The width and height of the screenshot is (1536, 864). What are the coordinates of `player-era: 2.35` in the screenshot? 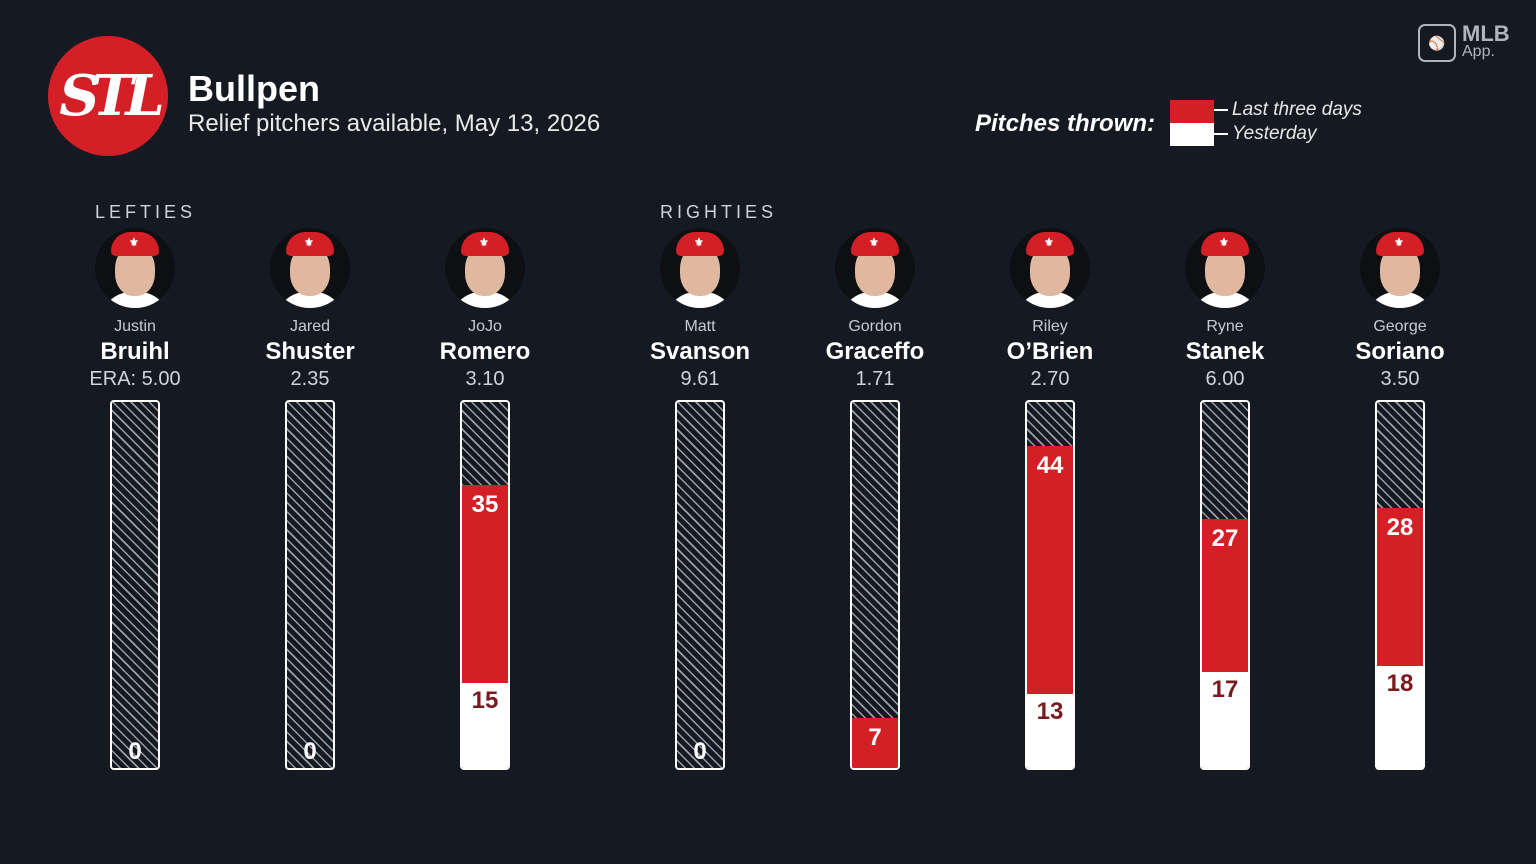 It's located at (310, 379).